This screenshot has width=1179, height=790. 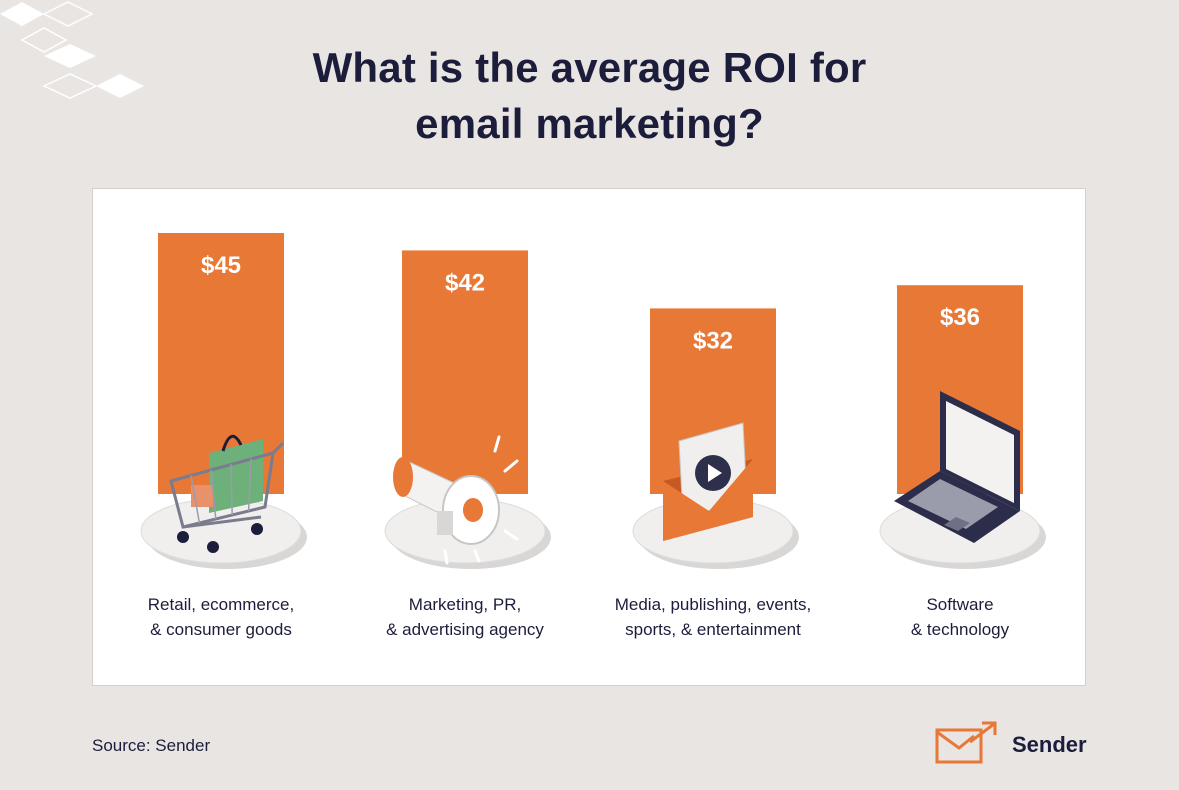 What do you see at coordinates (72, 50) in the screenshot?
I see `decorative-diamonds` at bounding box center [72, 50].